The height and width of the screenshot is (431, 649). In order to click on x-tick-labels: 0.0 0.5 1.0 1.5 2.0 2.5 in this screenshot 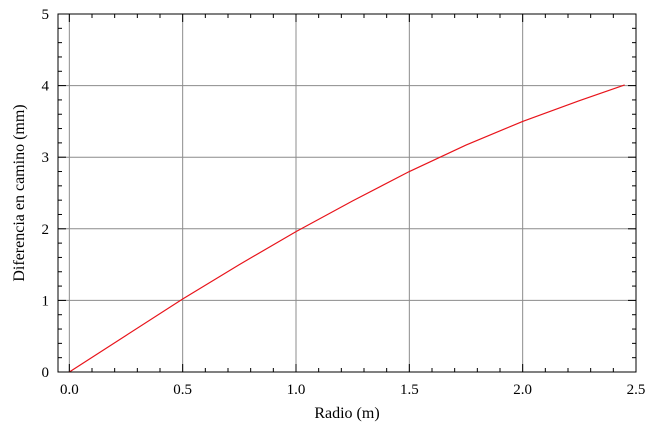, I will do `click(352, 390)`.